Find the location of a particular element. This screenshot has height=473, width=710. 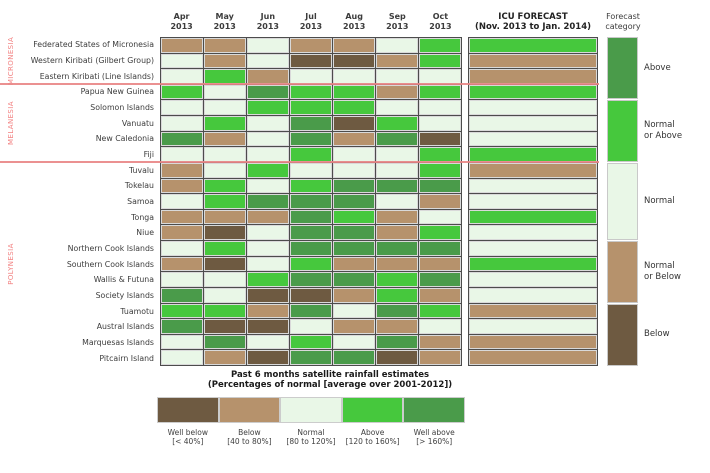

row-label: Marquesas Islands is located at coordinates (118, 342).